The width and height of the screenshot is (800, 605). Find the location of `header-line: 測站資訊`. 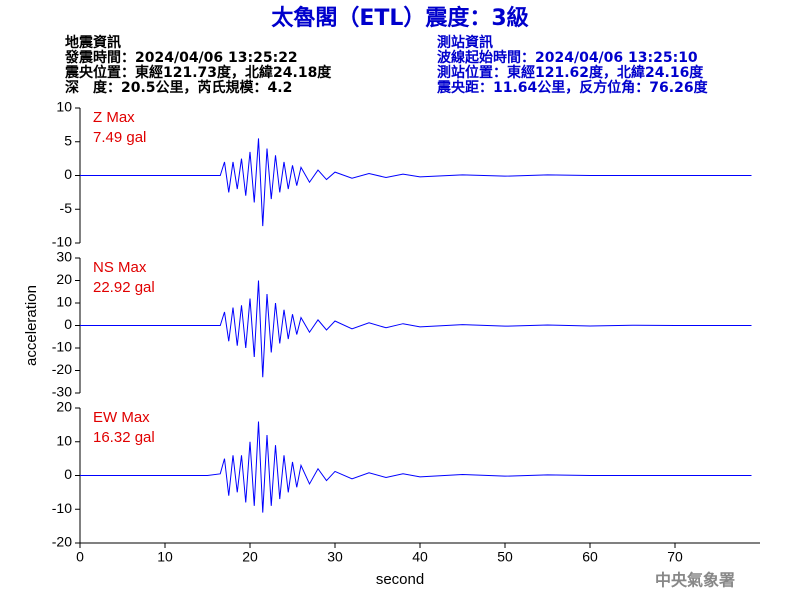

header-line: 測站資訊 is located at coordinates (465, 42).